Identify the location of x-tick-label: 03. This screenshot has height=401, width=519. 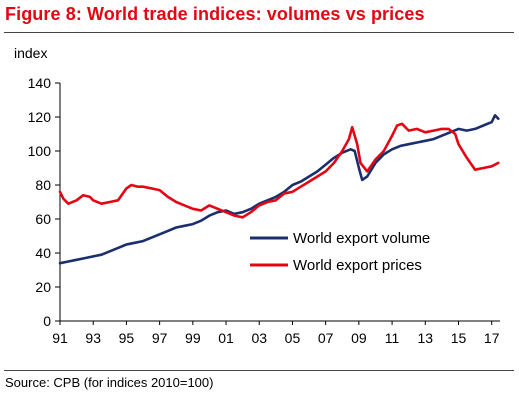
(259, 338).